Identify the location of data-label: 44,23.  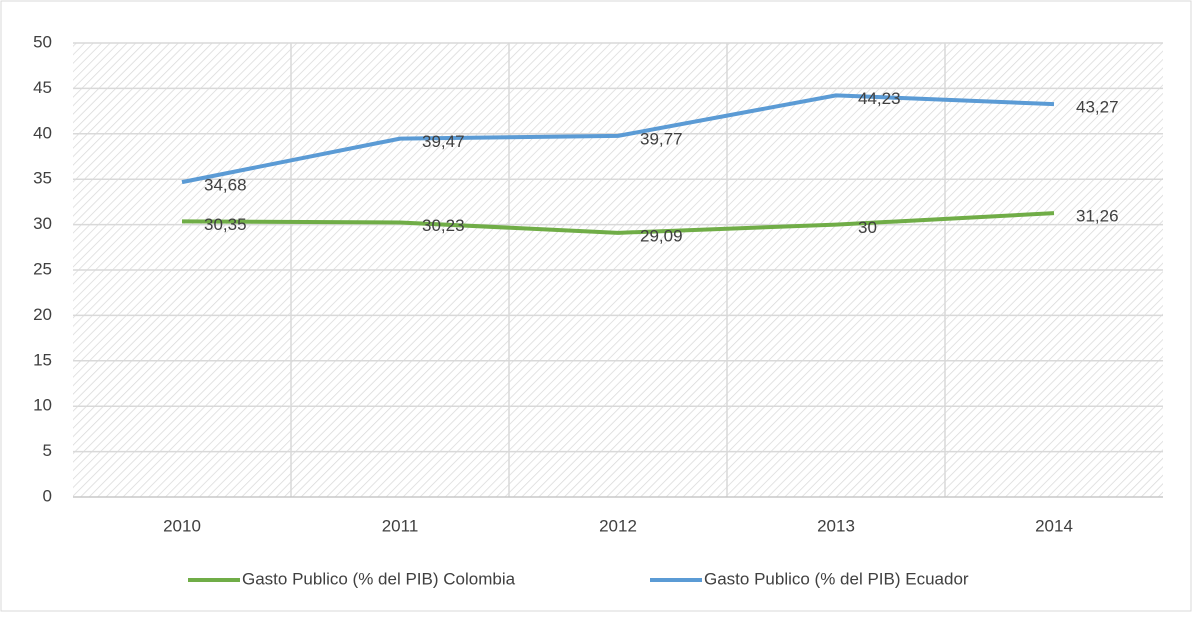
(879, 98).